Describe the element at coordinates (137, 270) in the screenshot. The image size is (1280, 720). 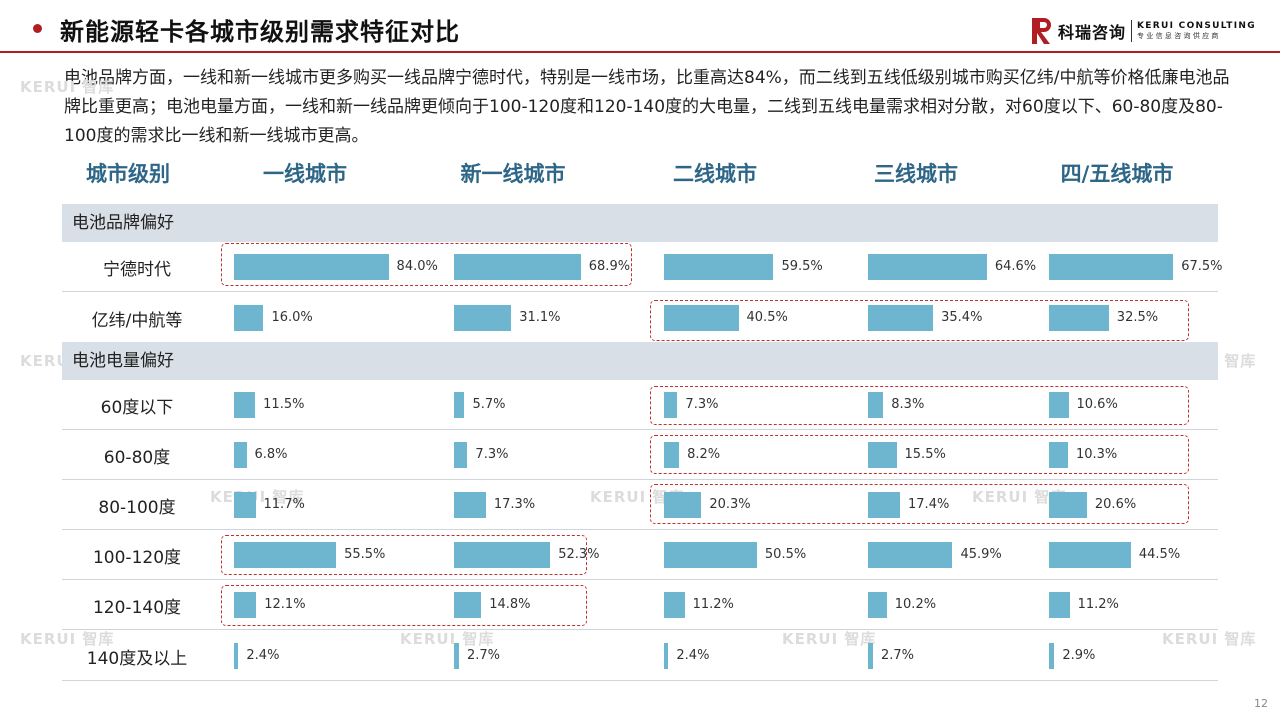
I see `row-label: 宁德时代` at that location.